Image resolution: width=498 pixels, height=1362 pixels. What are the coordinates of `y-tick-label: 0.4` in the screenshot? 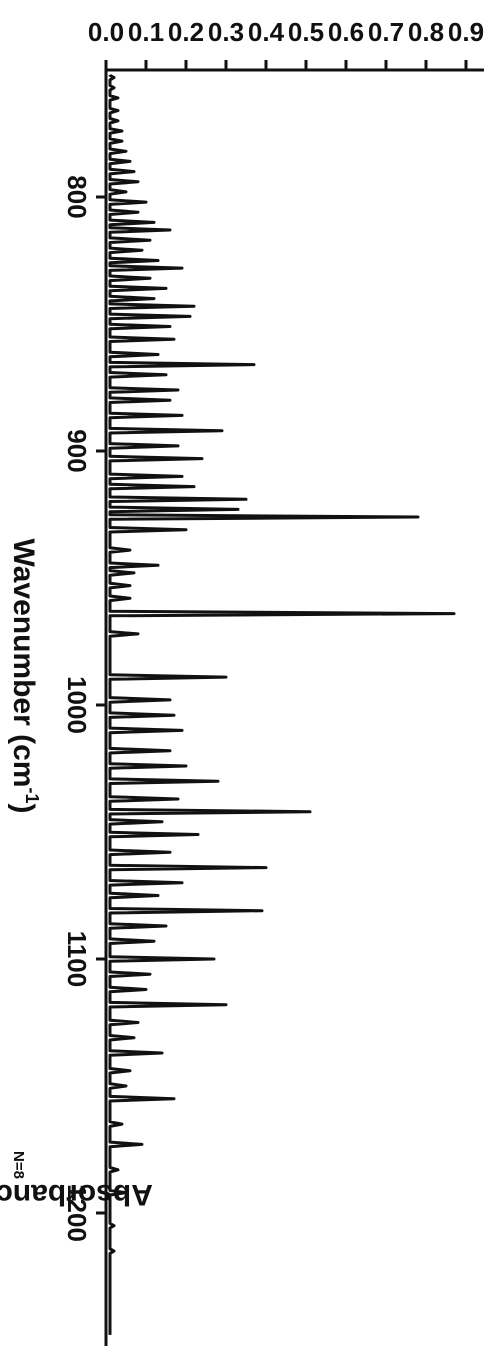 It's located at (266, 32).